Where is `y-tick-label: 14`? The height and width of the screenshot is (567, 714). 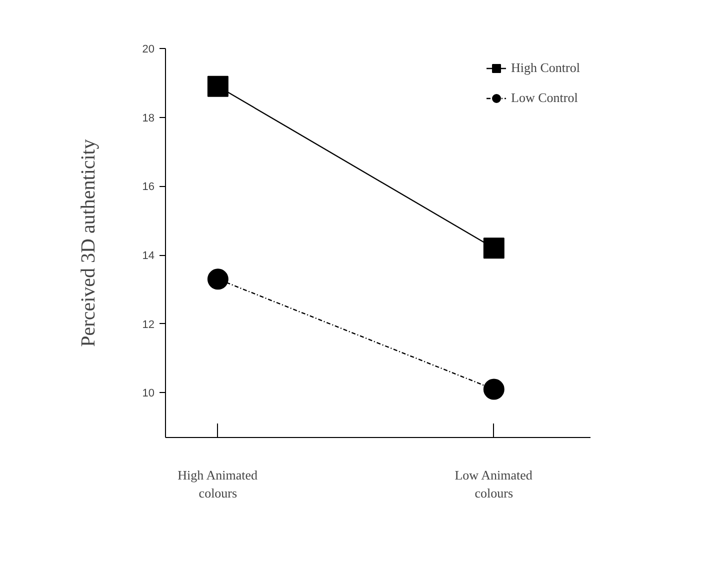 y-tick-label: 14 is located at coordinates (148, 256).